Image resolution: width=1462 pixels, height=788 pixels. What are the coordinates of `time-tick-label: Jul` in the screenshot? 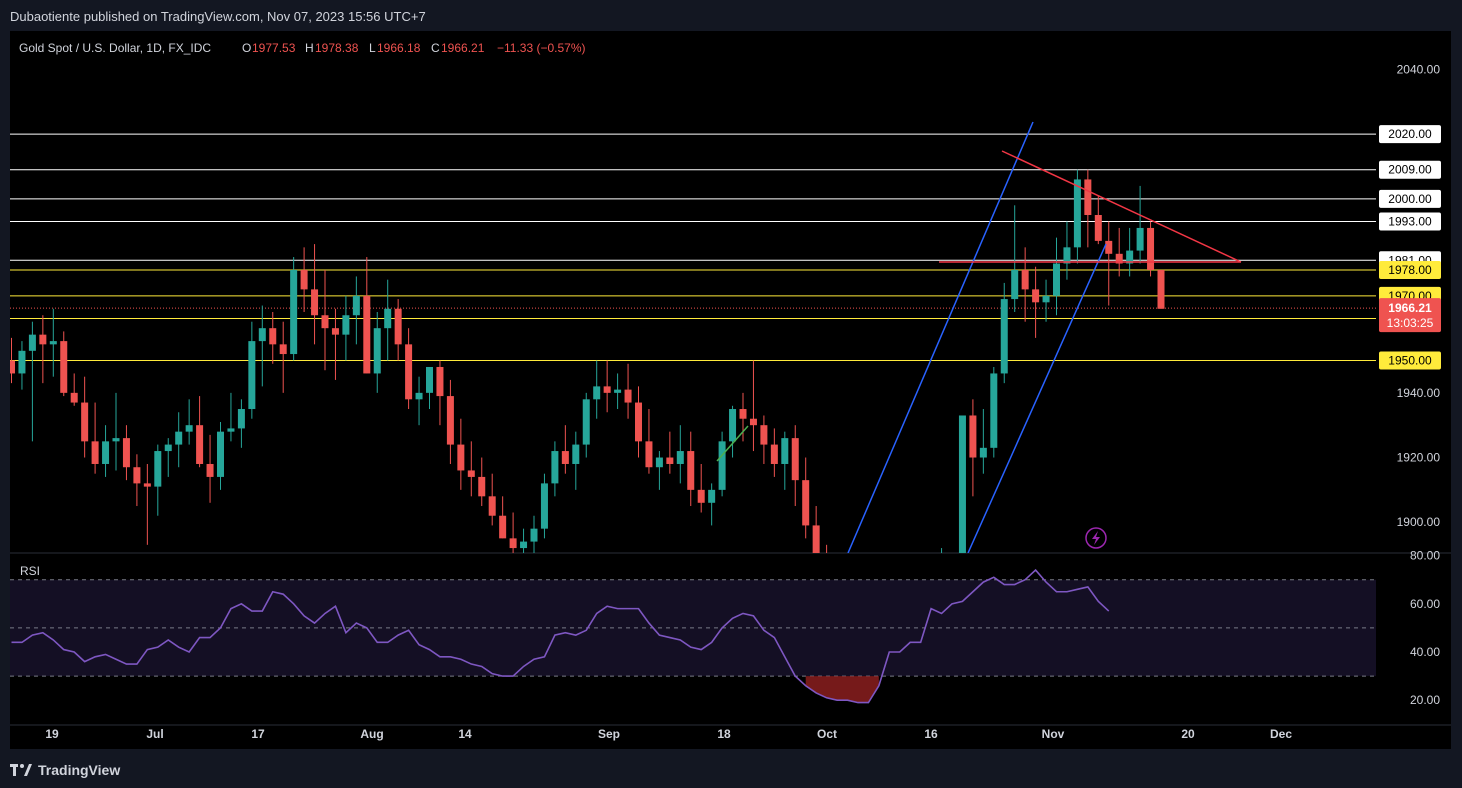 It's located at (154, 734).